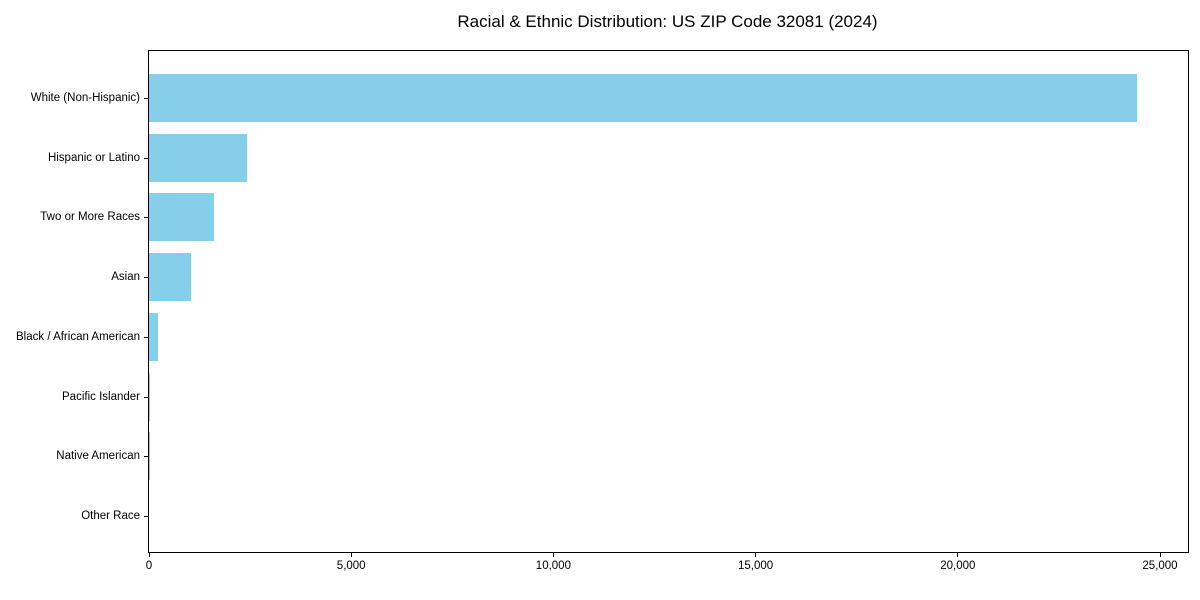  Describe the element at coordinates (90, 217) in the screenshot. I see `y-axis-label: Two or More Races` at that location.